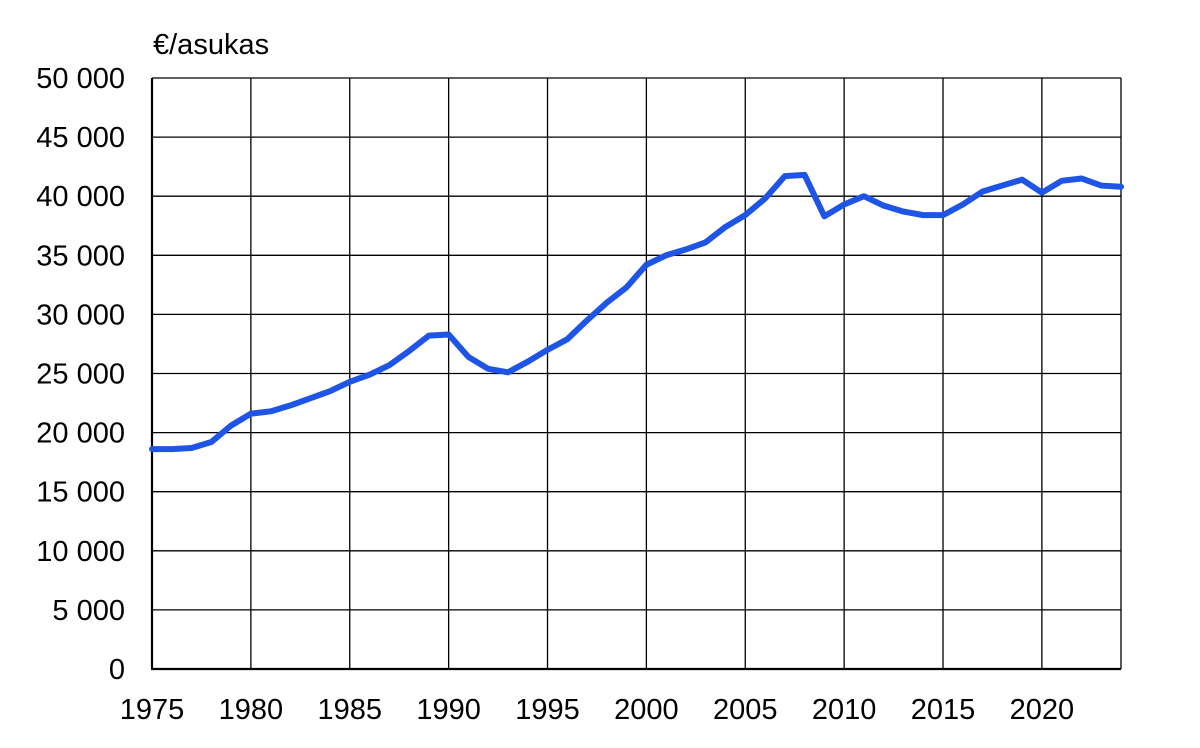 This screenshot has height=748, width=1200. I want to click on y-tick-label: 30 000, so click(80, 315).